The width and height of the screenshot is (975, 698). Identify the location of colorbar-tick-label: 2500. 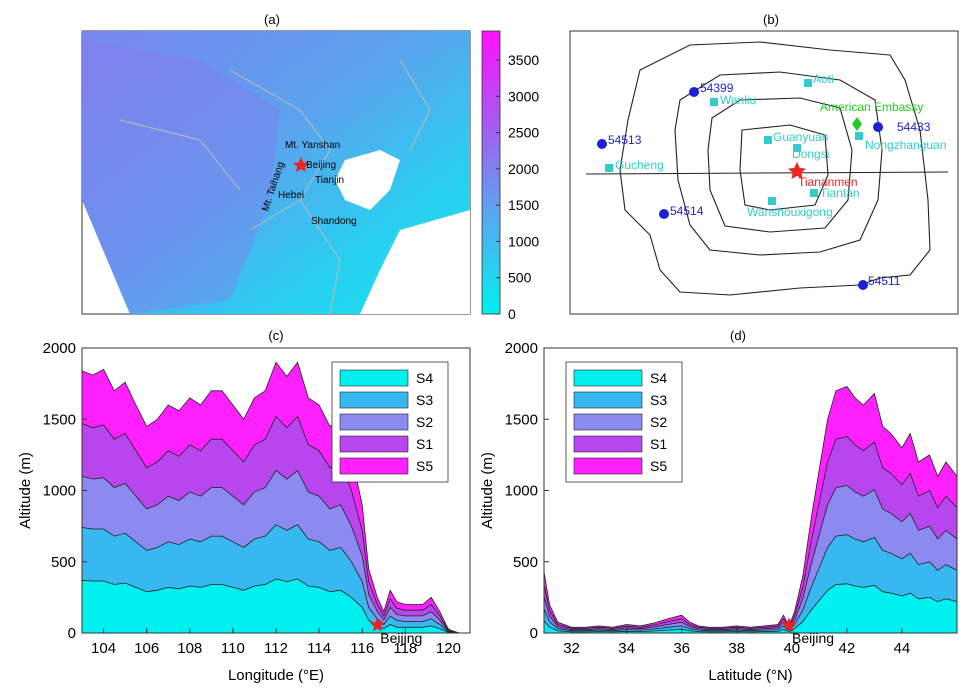
(523, 133).